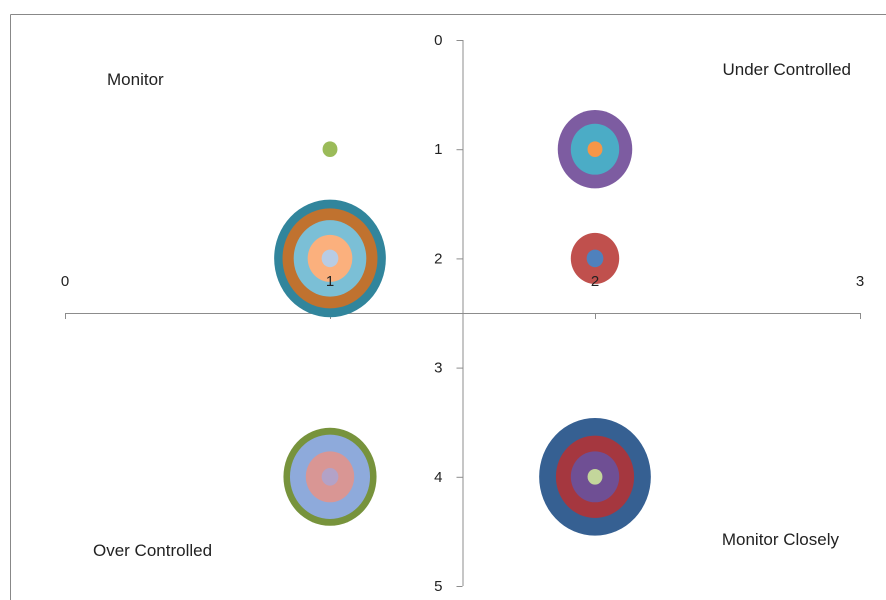 The image size is (886, 600). Describe the element at coordinates (781, 539) in the screenshot. I see `quadrant-label-bottom-right: Monitor Closely` at that location.